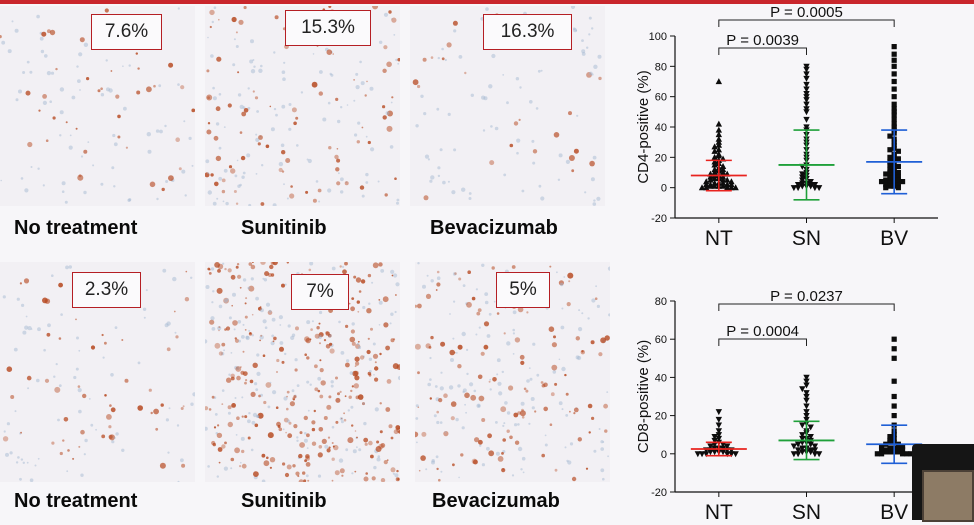  Describe the element at coordinates (762, 40) in the screenshot. I see `p-value-label: P = 0.0039` at that location.